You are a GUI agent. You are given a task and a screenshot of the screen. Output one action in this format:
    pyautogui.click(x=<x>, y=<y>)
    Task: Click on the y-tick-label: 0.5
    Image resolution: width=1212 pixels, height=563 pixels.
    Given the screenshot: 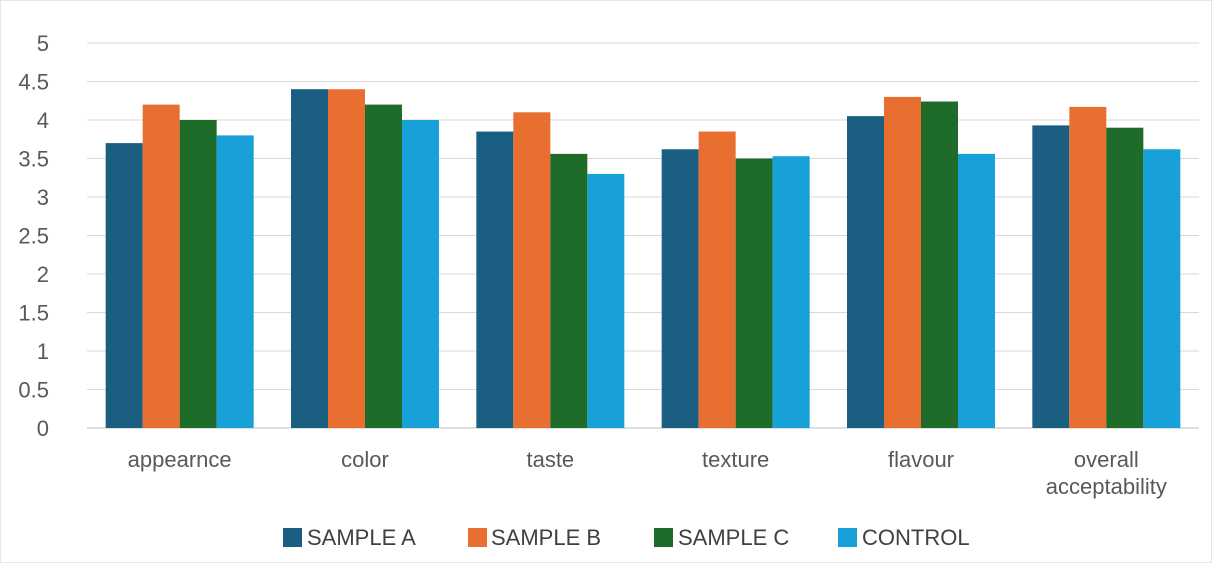 What is the action you would take?
    pyautogui.click(x=33, y=390)
    